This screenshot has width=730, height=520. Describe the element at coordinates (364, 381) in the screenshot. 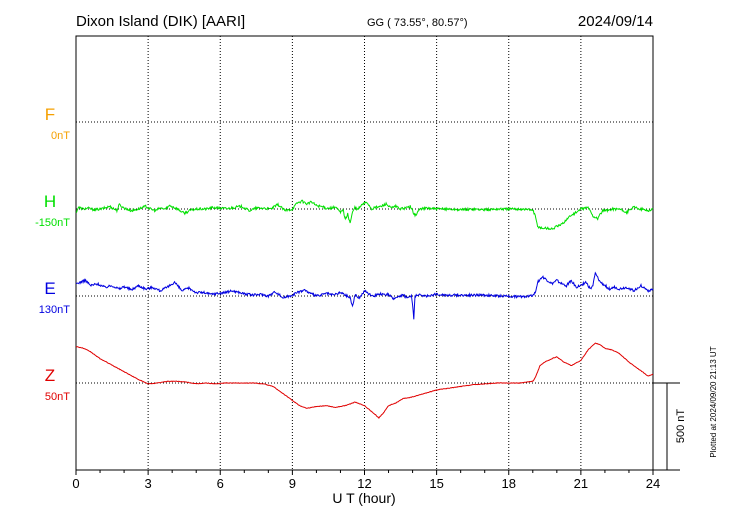

I see `series-line-Z` at that location.